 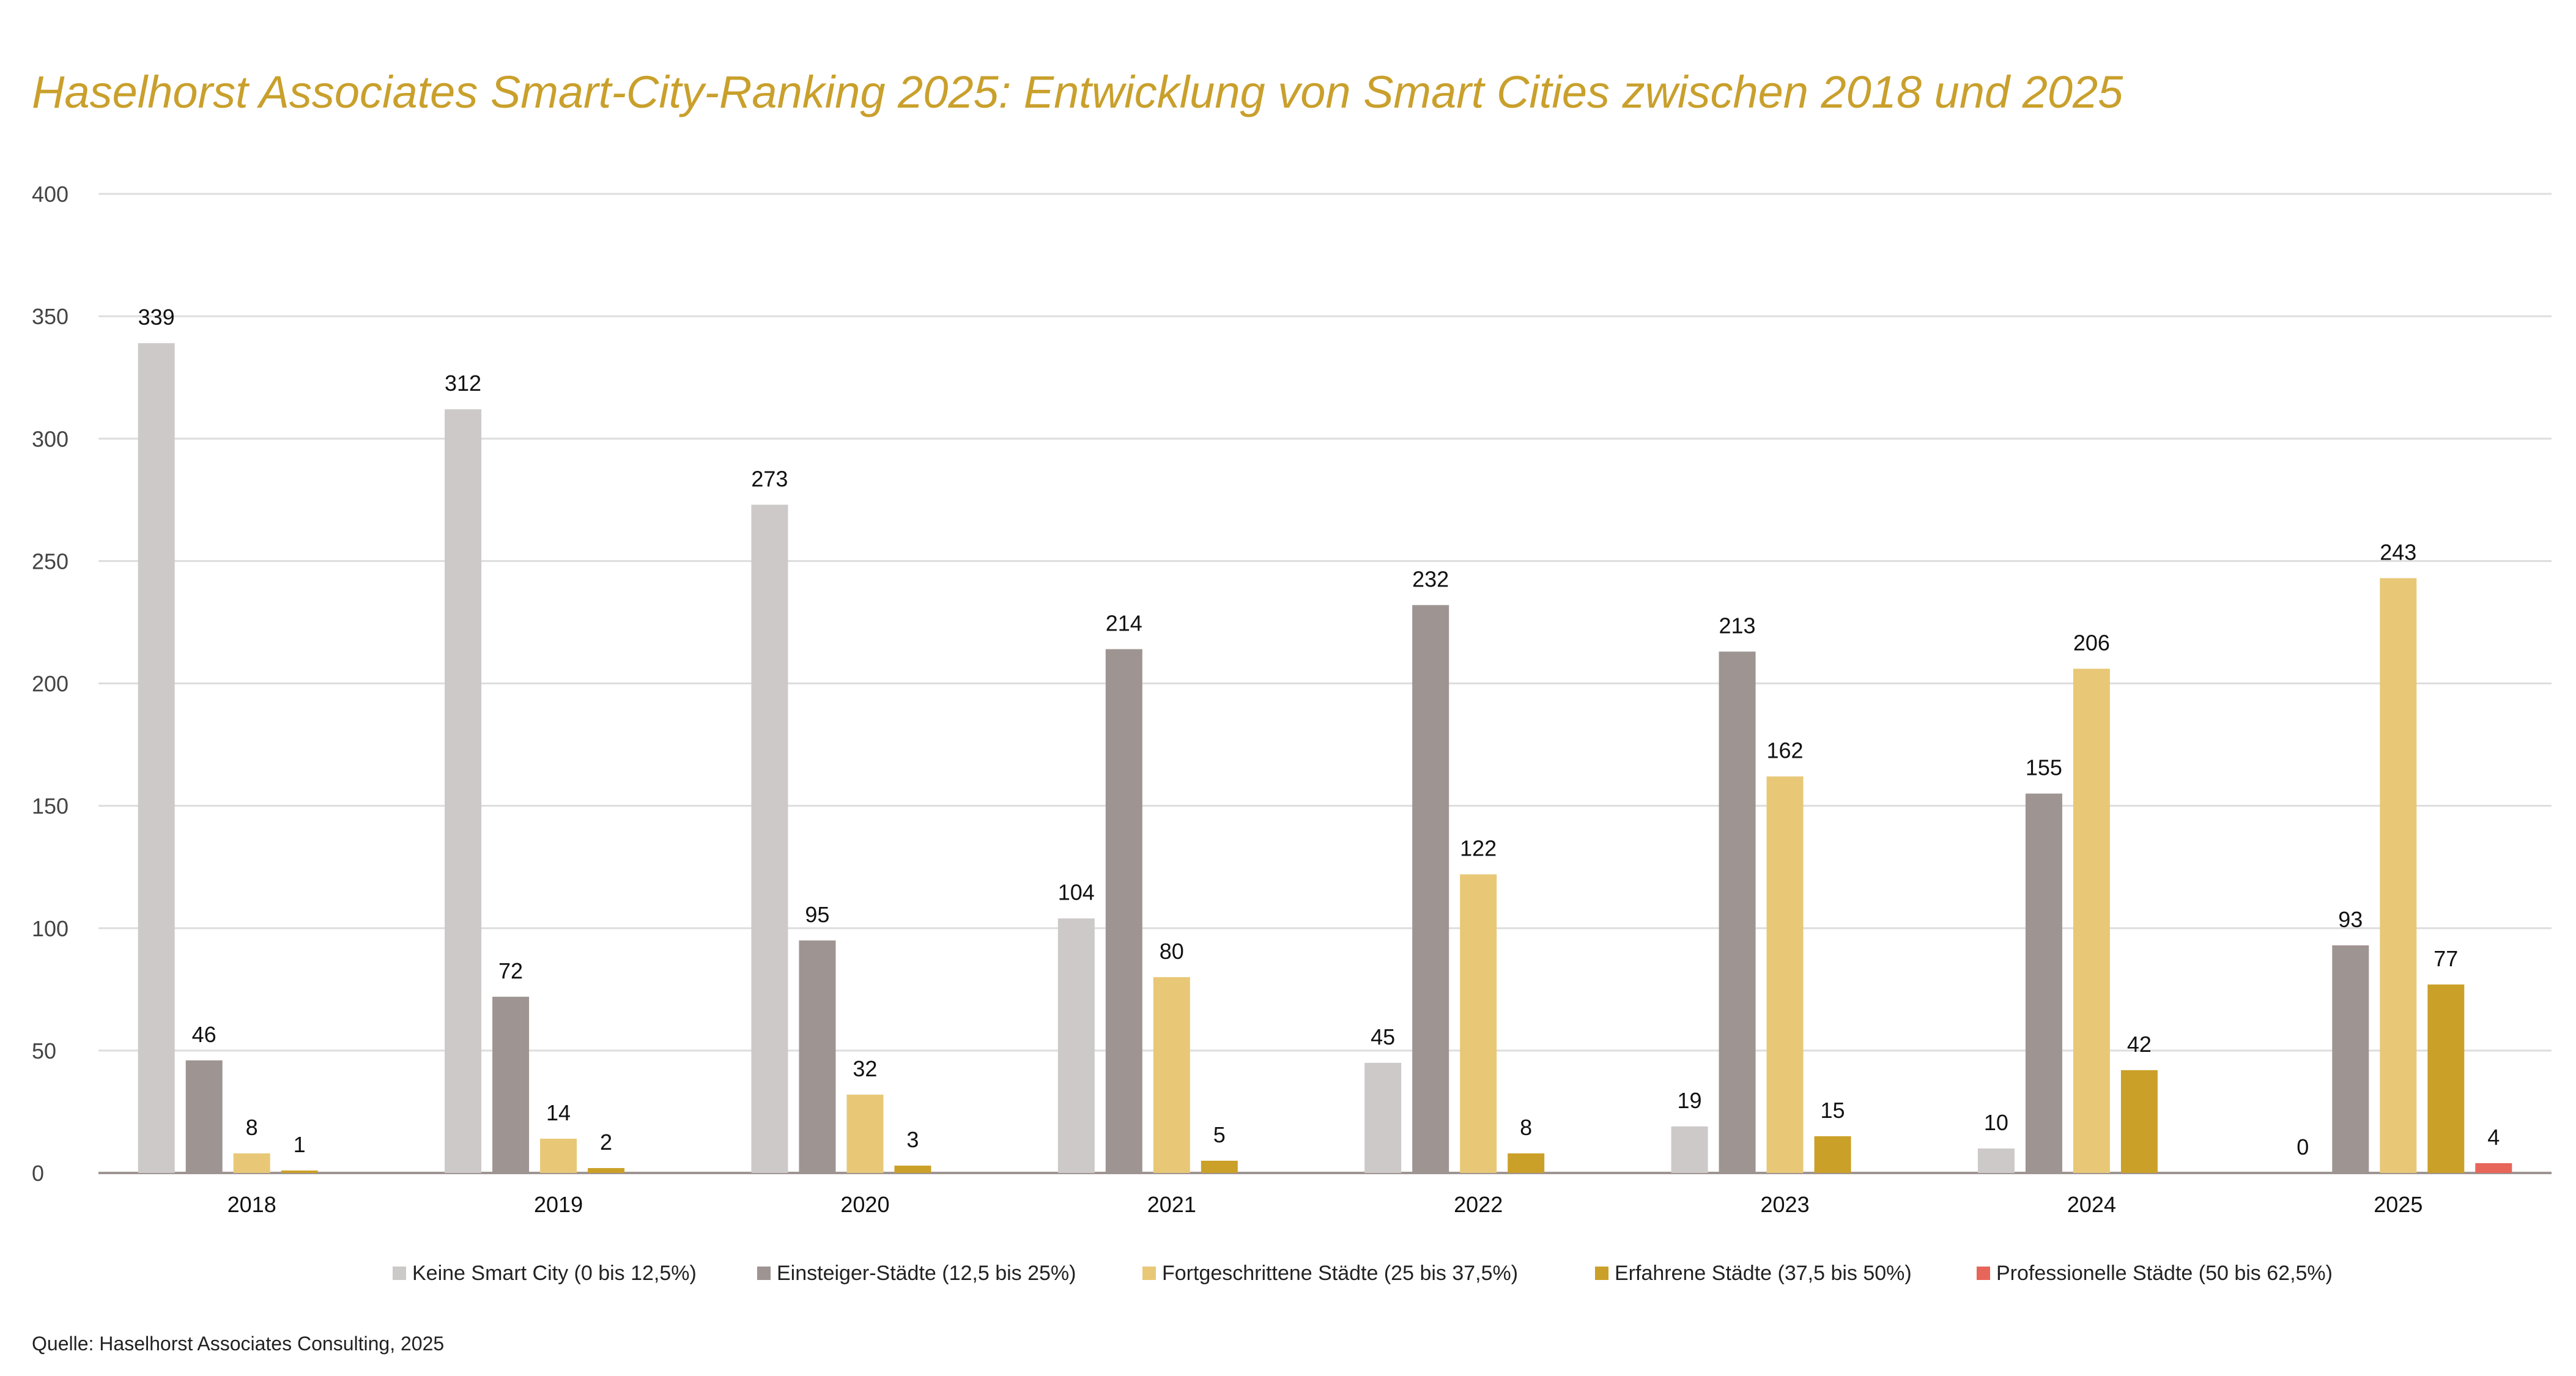 What do you see at coordinates (2044, 767) in the screenshot?
I see `data-label: 155` at bounding box center [2044, 767].